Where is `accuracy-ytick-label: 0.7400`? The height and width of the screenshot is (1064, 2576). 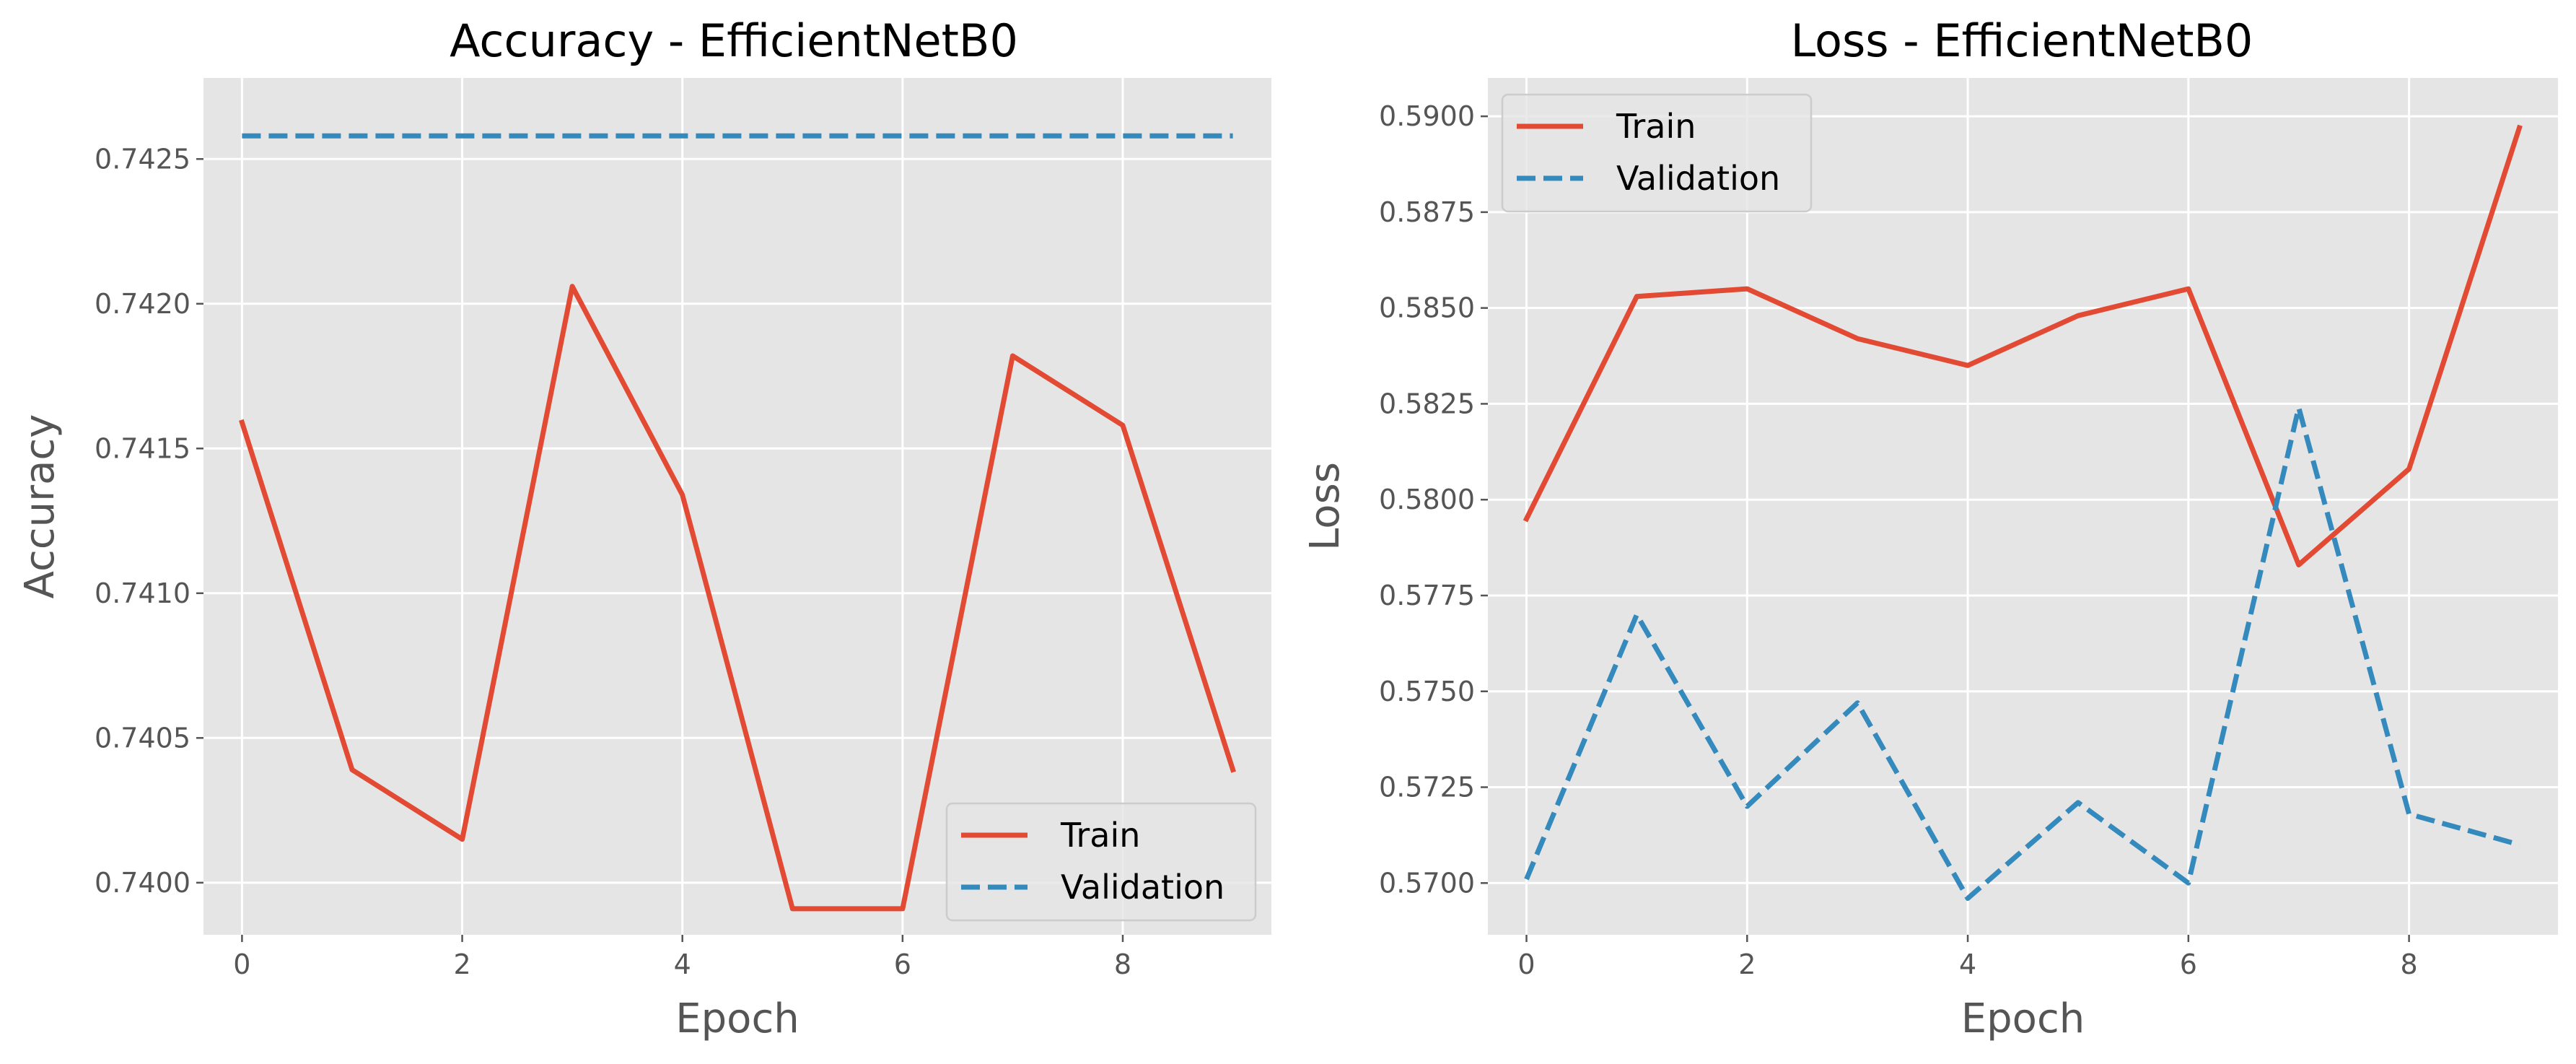 accuracy-ytick-label: 0.7400 is located at coordinates (142, 883).